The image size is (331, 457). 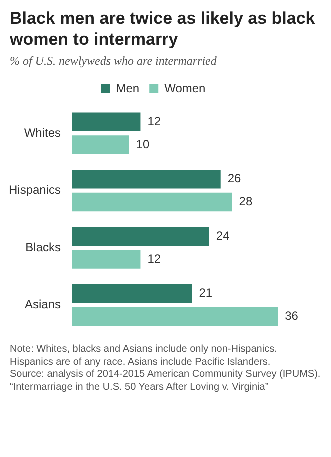 What do you see at coordinates (144, 356) in the screenshot?
I see `text: Note: Whites, blacks and Asians include only non-Hispanics. Hispanics are of any race. Asians include Pacific Islanders.` at bounding box center [144, 356].